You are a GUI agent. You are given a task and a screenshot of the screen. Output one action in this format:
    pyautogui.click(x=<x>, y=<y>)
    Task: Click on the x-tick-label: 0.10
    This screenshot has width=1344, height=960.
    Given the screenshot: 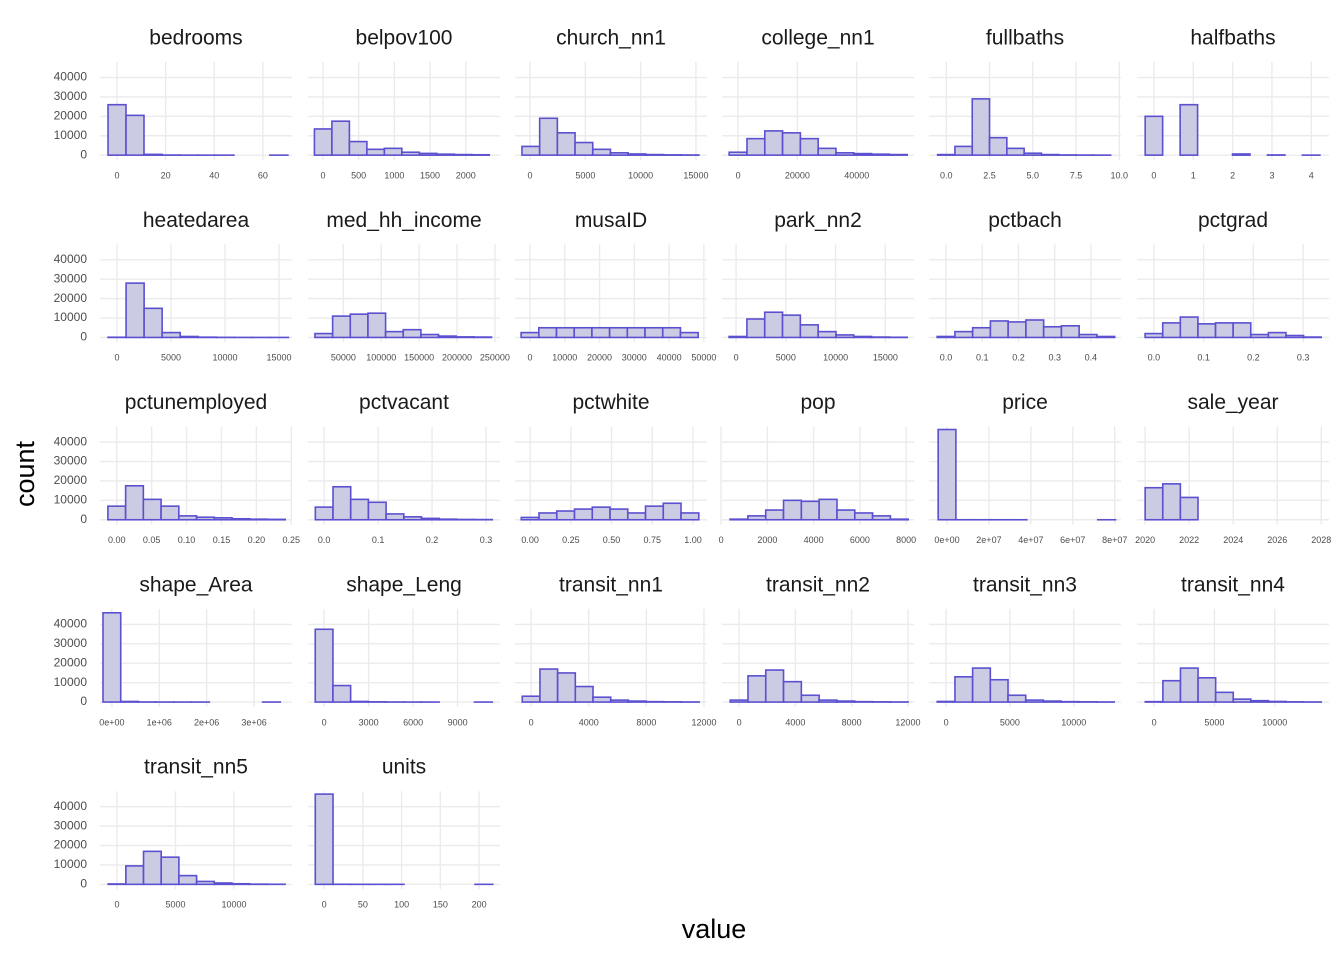 What is the action you would take?
    pyautogui.click(x=187, y=540)
    